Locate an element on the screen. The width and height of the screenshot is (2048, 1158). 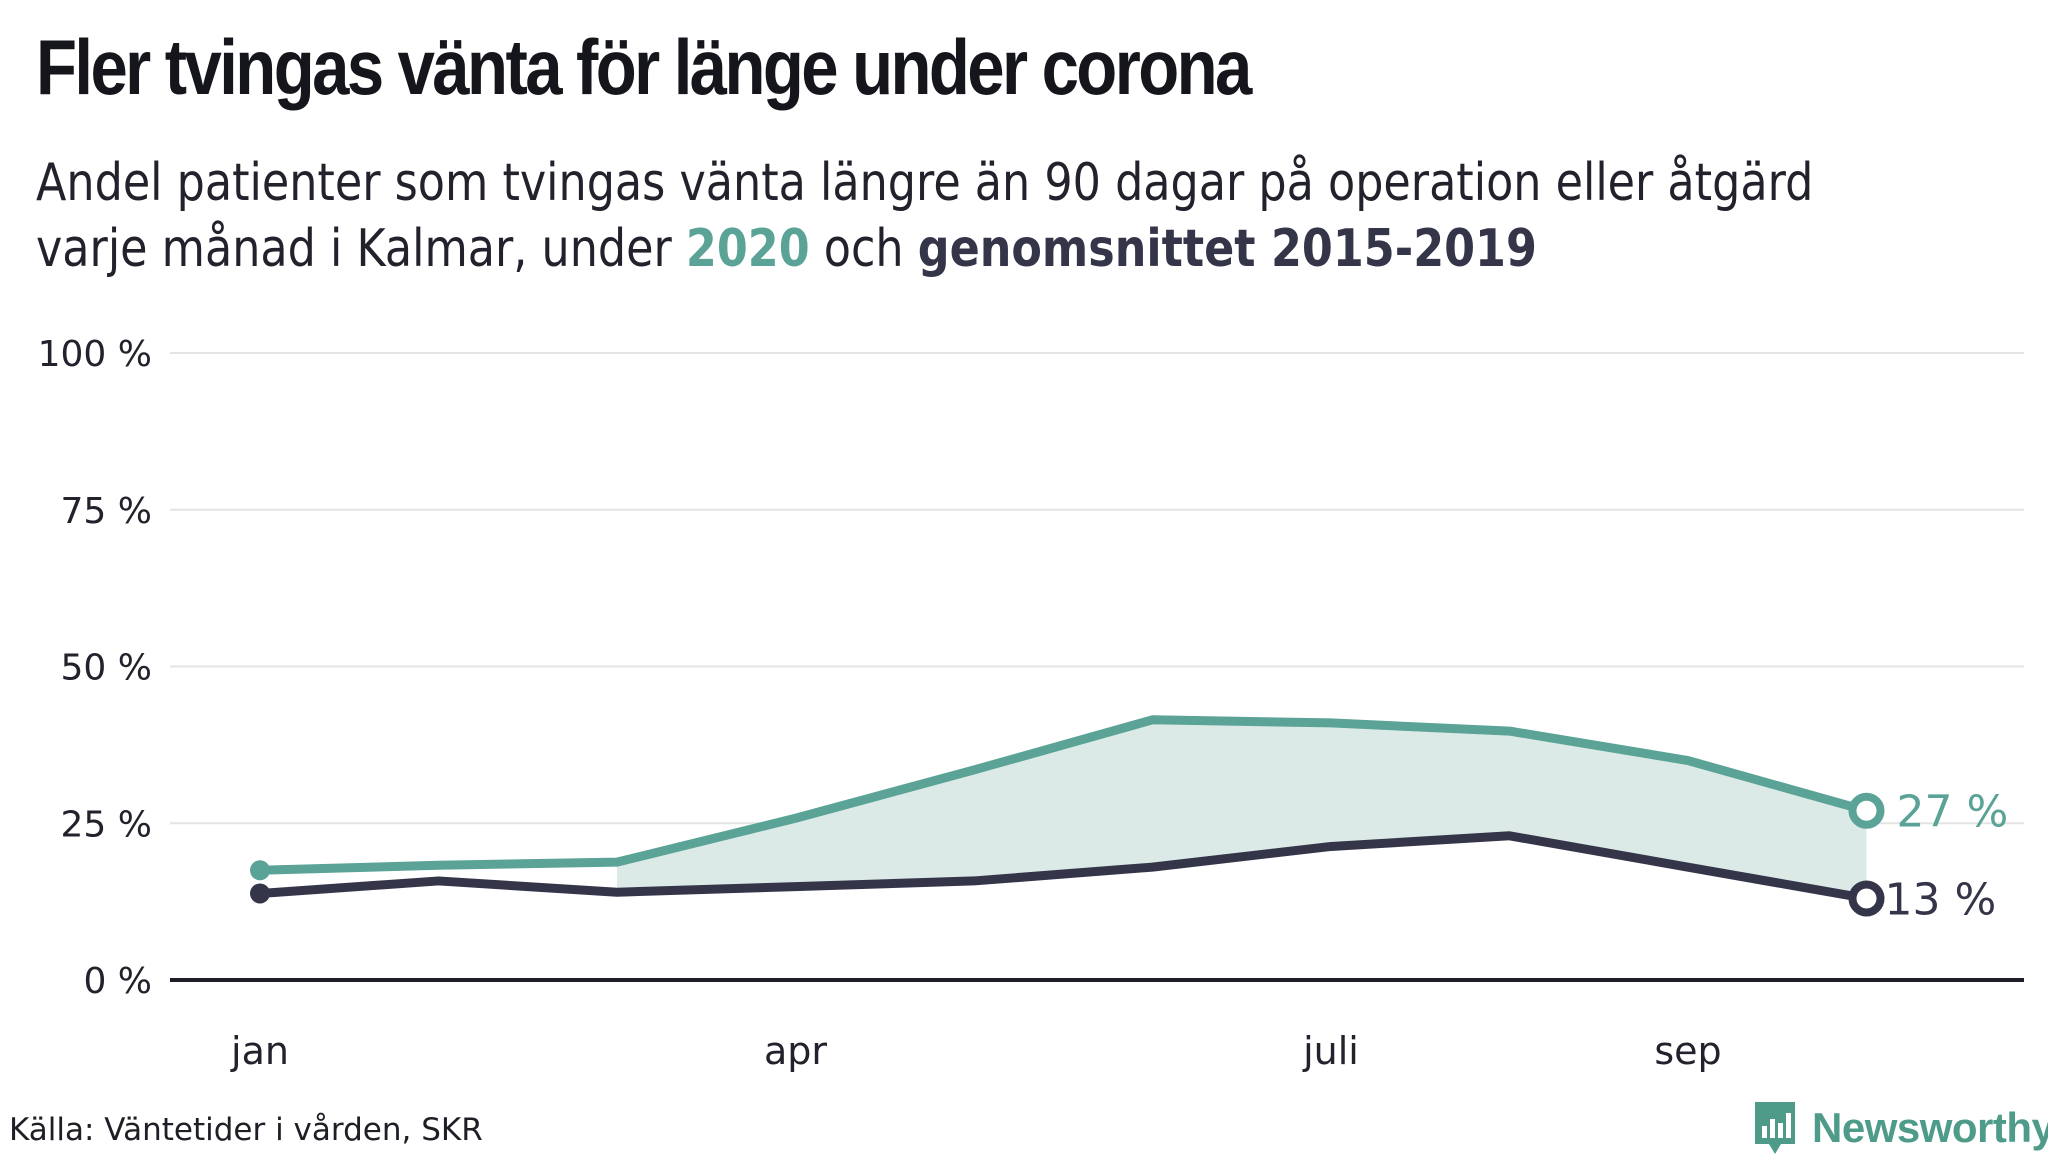
end-label-2020: 27 % is located at coordinates (1953, 812).